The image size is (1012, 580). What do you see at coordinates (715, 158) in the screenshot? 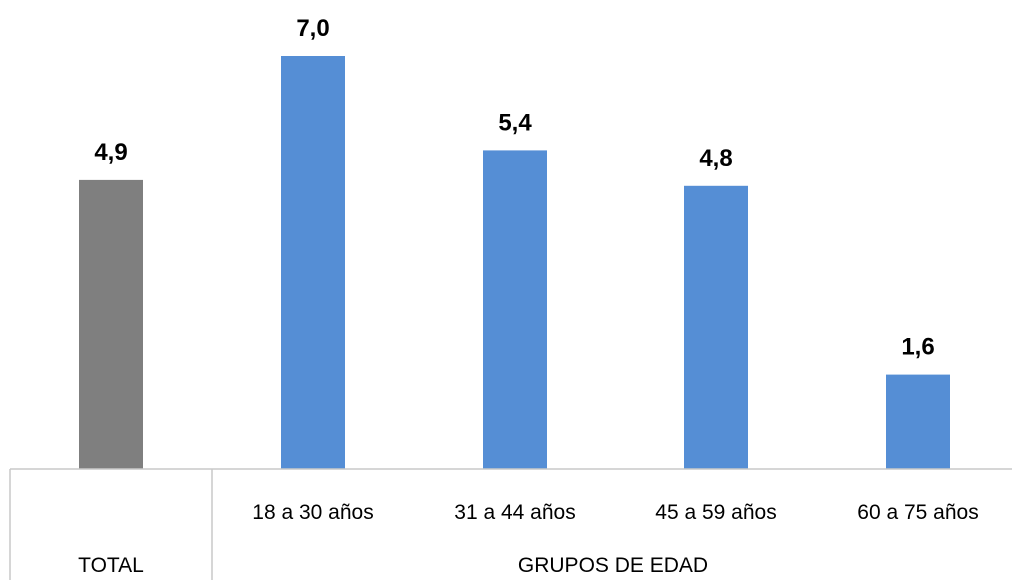
I see `value-label-3: 4,8` at bounding box center [715, 158].